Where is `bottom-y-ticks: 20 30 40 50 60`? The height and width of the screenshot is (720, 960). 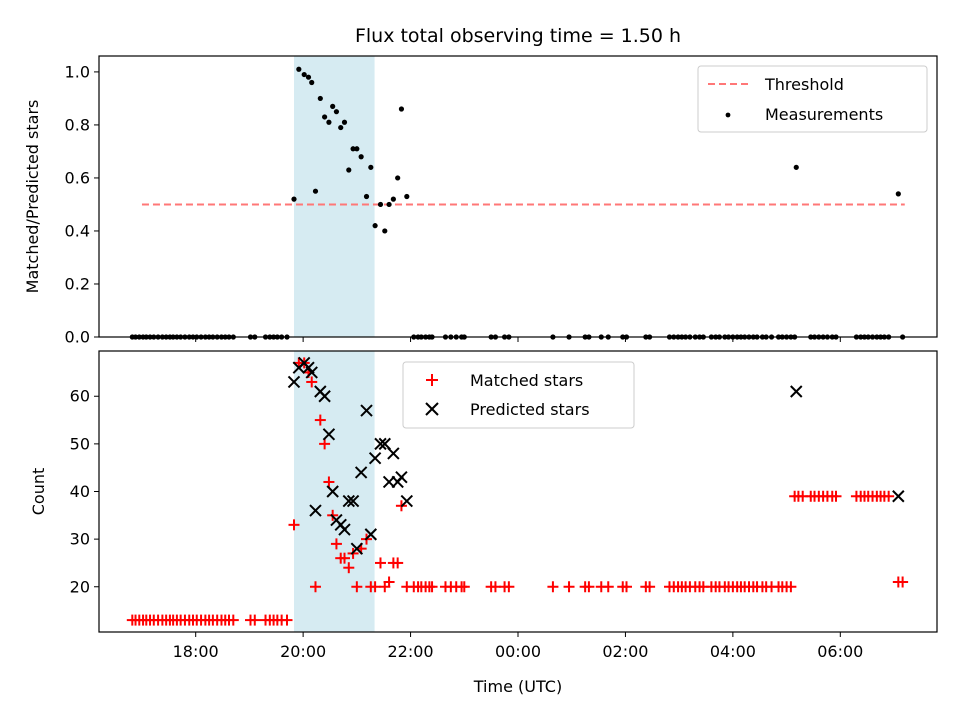
bottom-y-ticks: 20 30 40 50 60 is located at coordinates (84, 491).